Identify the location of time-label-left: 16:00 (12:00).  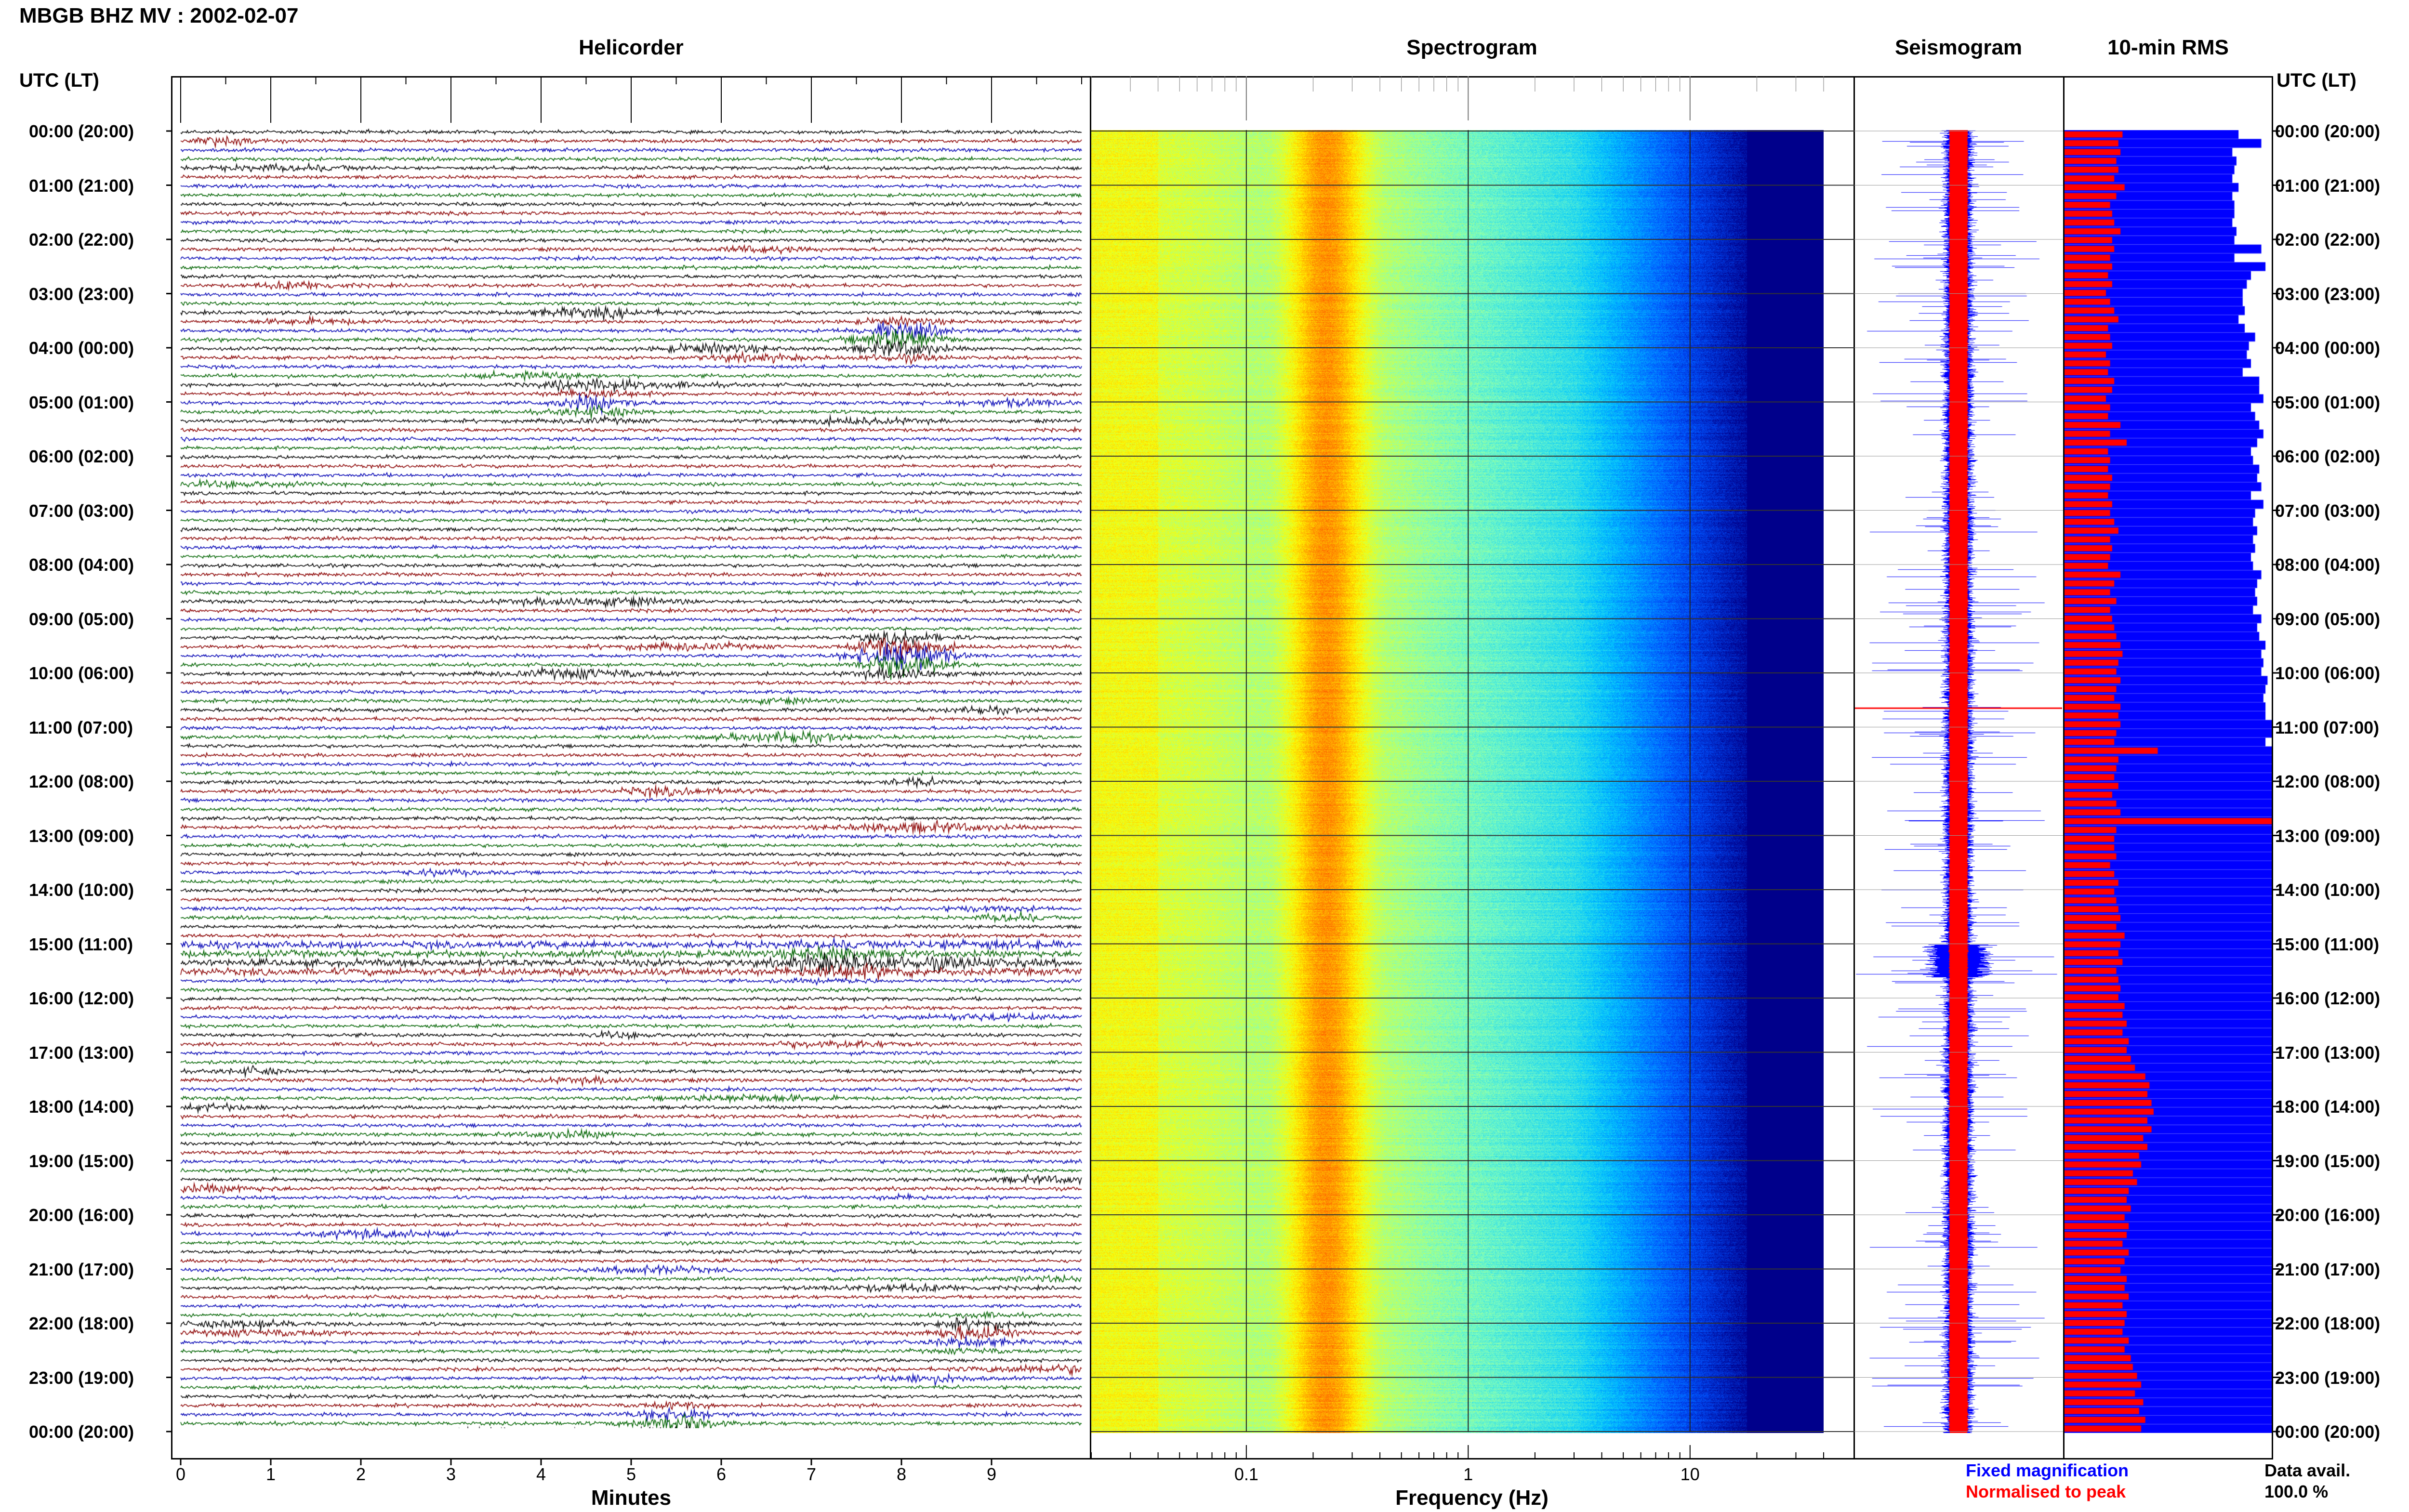
(81, 998).